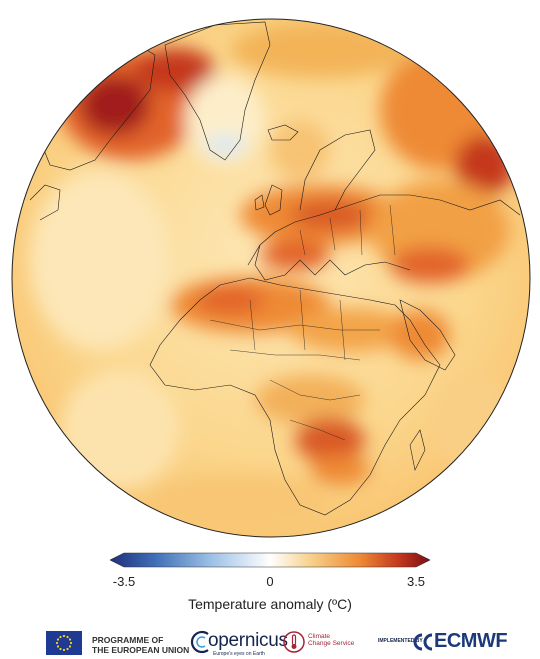 The height and width of the screenshot is (659, 540). I want to click on eu-line-1: PROGRAMME OF, so click(128, 640).